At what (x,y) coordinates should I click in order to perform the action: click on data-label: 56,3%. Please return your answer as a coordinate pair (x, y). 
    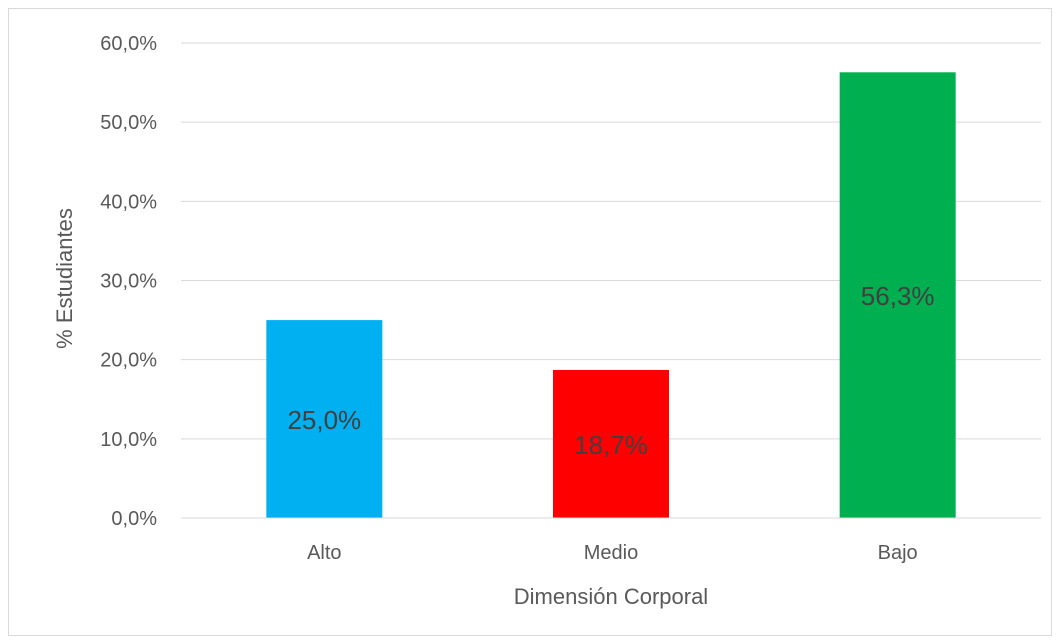
    Looking at the image, I should click on (898, 296).